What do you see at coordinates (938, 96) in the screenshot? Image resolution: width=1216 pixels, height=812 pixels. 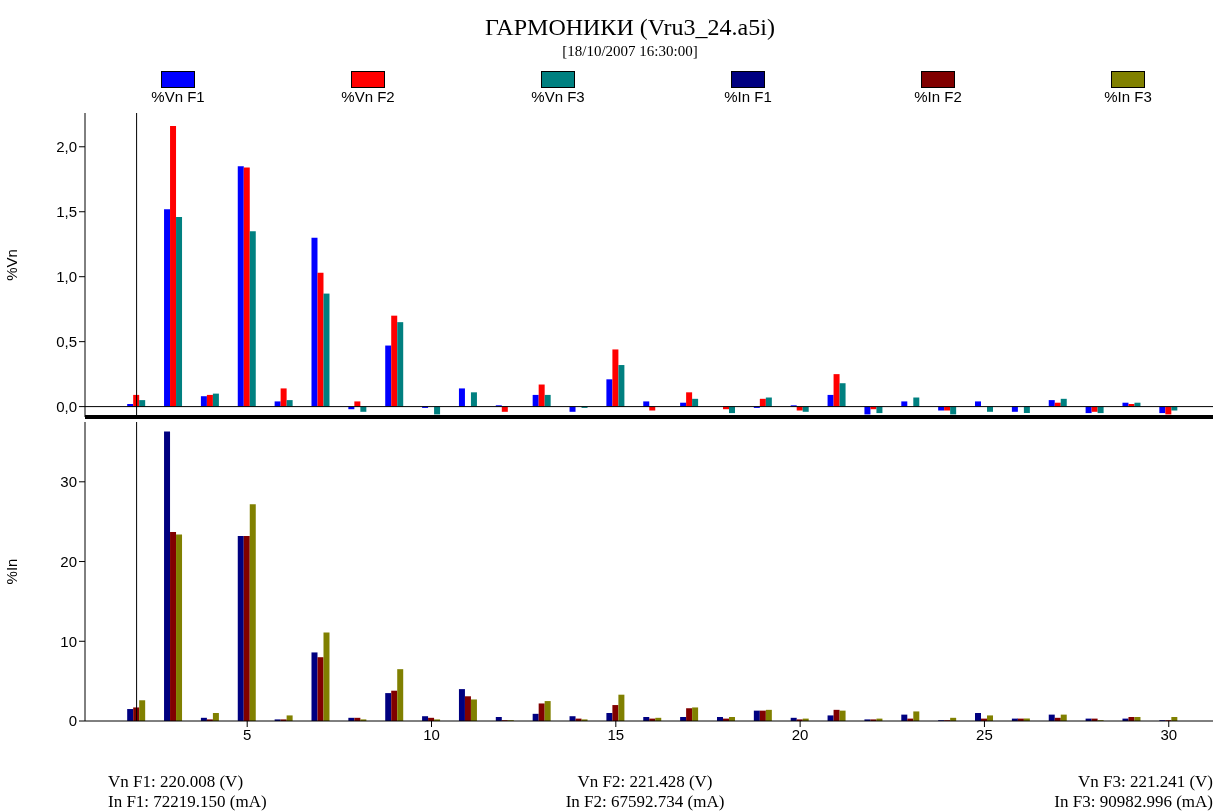 I see `legend-label: %In F2` at bounding box center [938, 96].